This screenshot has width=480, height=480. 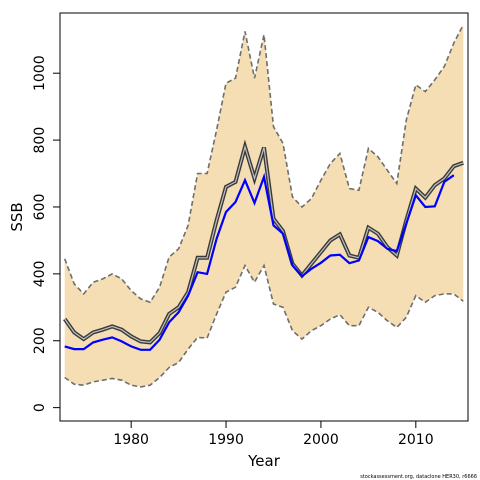 What do you see at coordinates (226, 440) in the screenshot?
I see `x-tick-label: 1990` at bounding box center [226, 440].